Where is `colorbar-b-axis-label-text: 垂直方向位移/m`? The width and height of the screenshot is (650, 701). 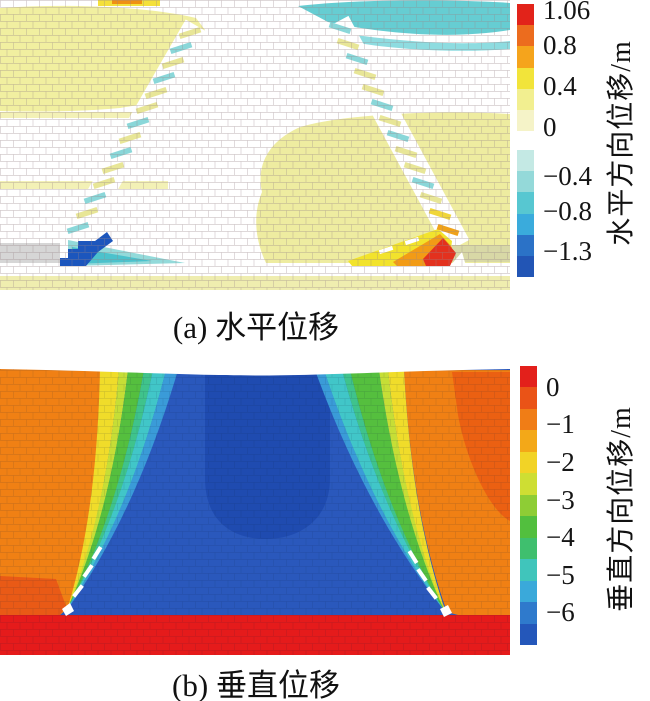 colorbar-b-axis-label-text: 垂直方向位移/m is located at coordinates (621, 509).